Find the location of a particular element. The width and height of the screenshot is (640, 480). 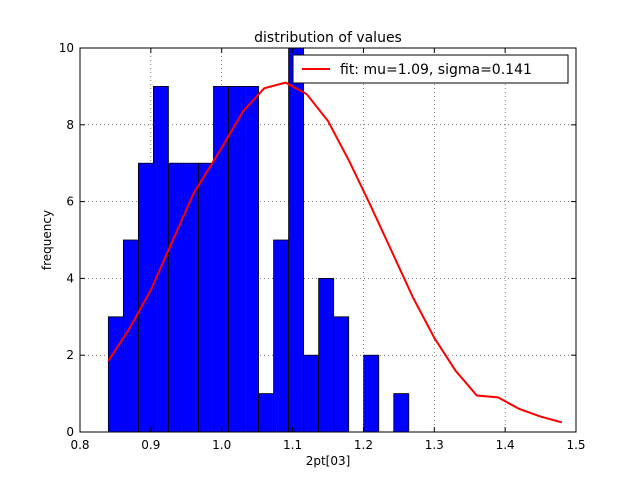

y-tick-label: 6 is located at coordinates (70, 202).